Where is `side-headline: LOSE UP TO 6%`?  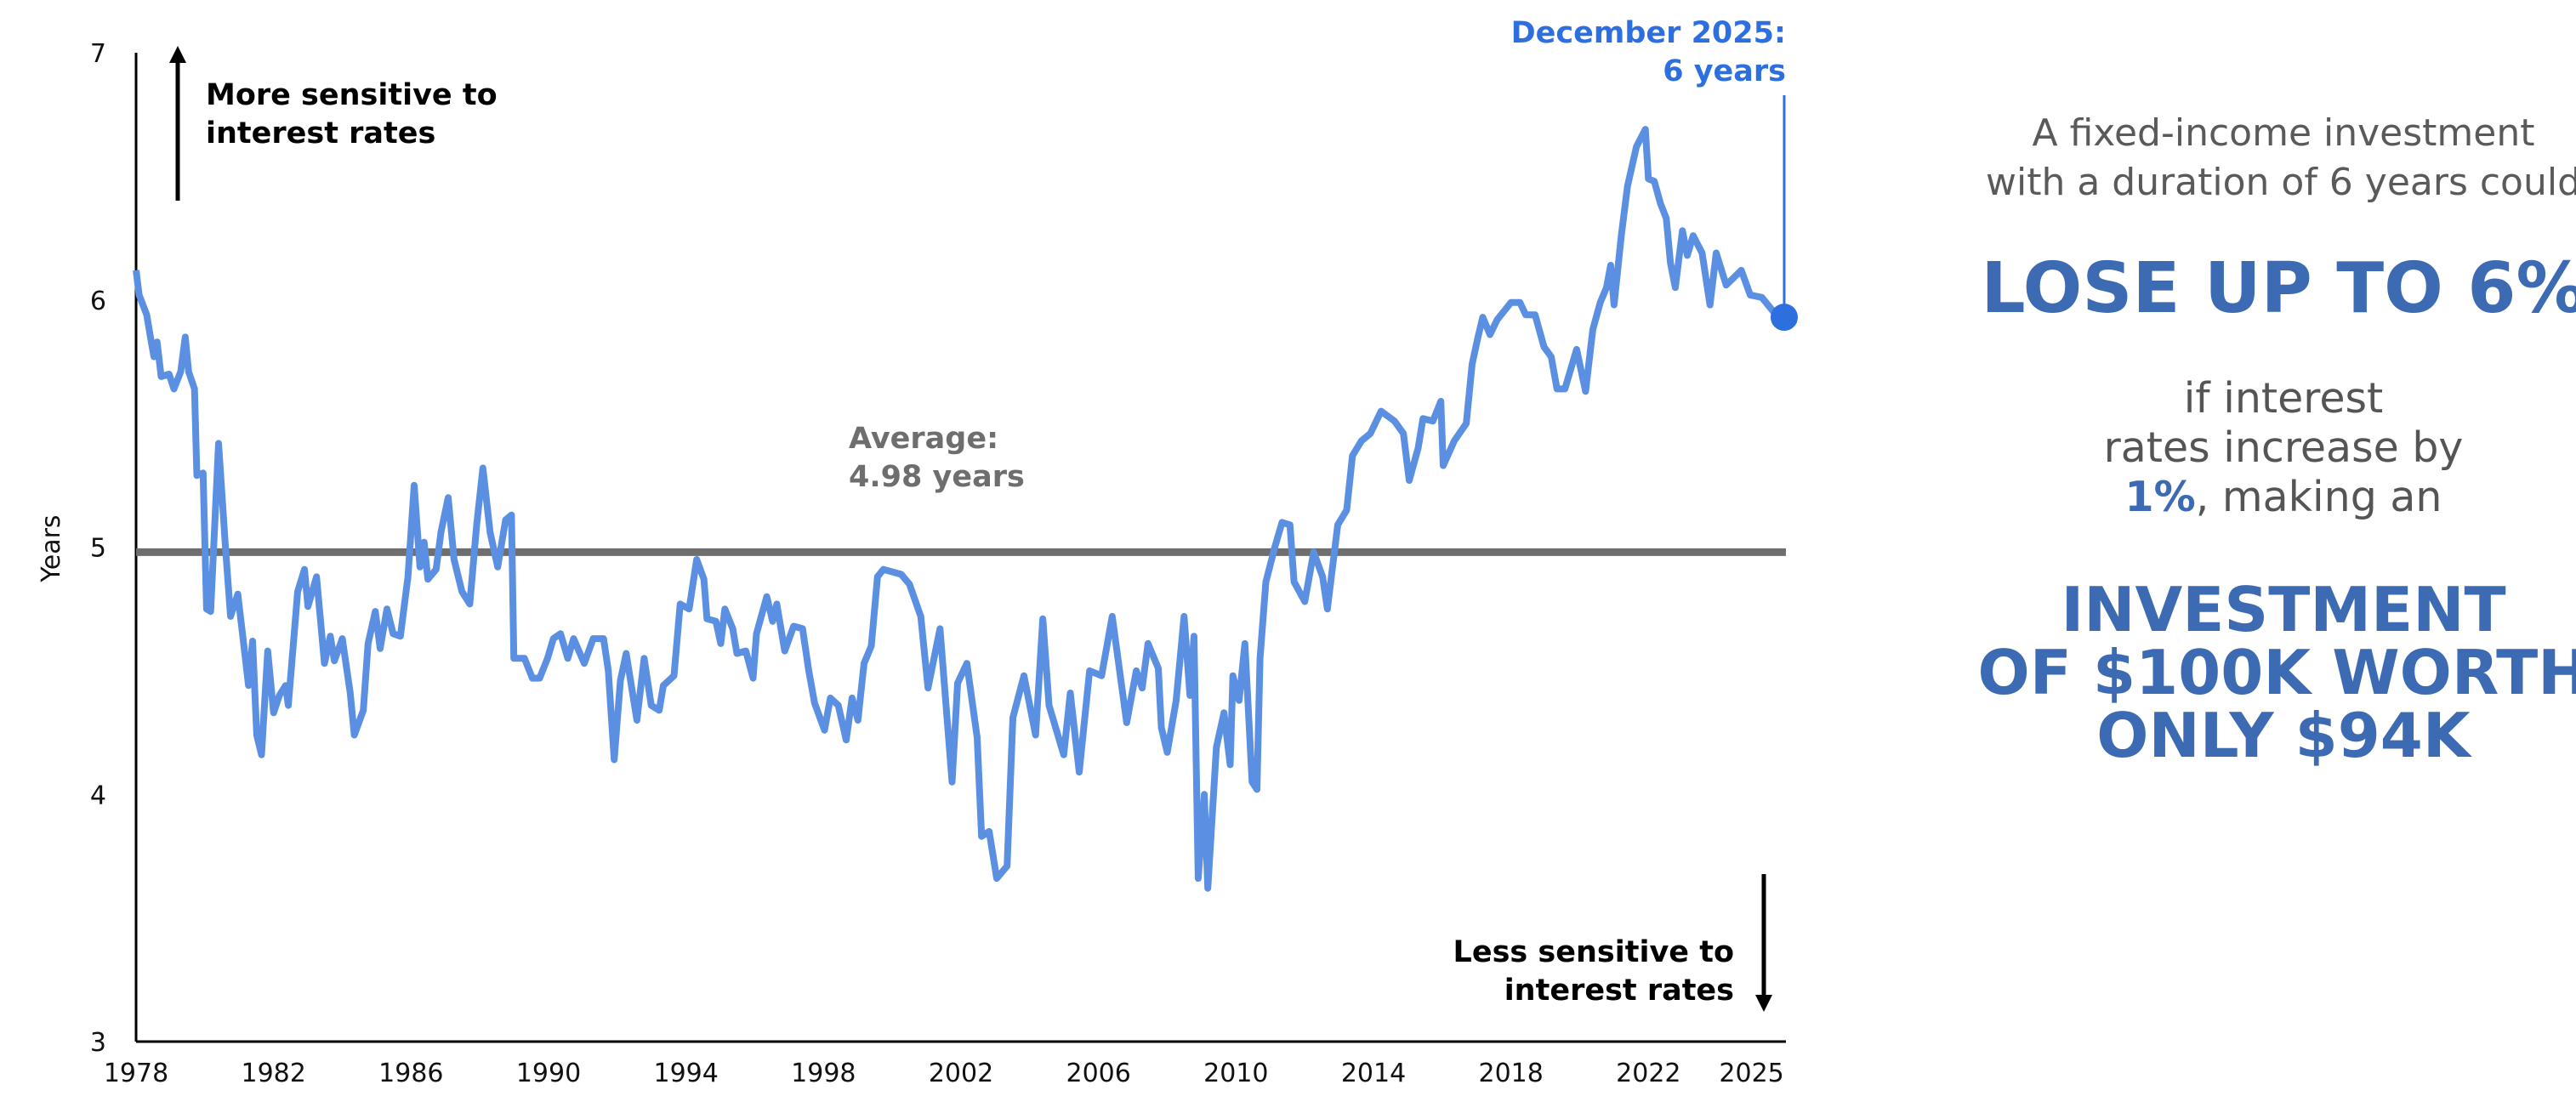 side-headline: LOSE UP TO 6% is located at coordinates (2278, 288).